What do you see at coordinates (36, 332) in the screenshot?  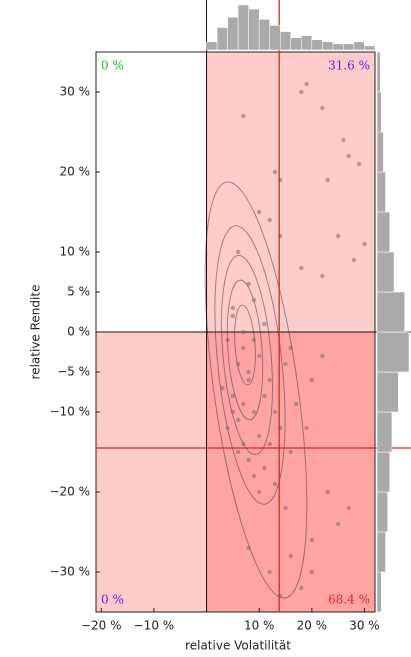 I see `y-axis-label: relative Rendite` at bounding box center [36, 332].